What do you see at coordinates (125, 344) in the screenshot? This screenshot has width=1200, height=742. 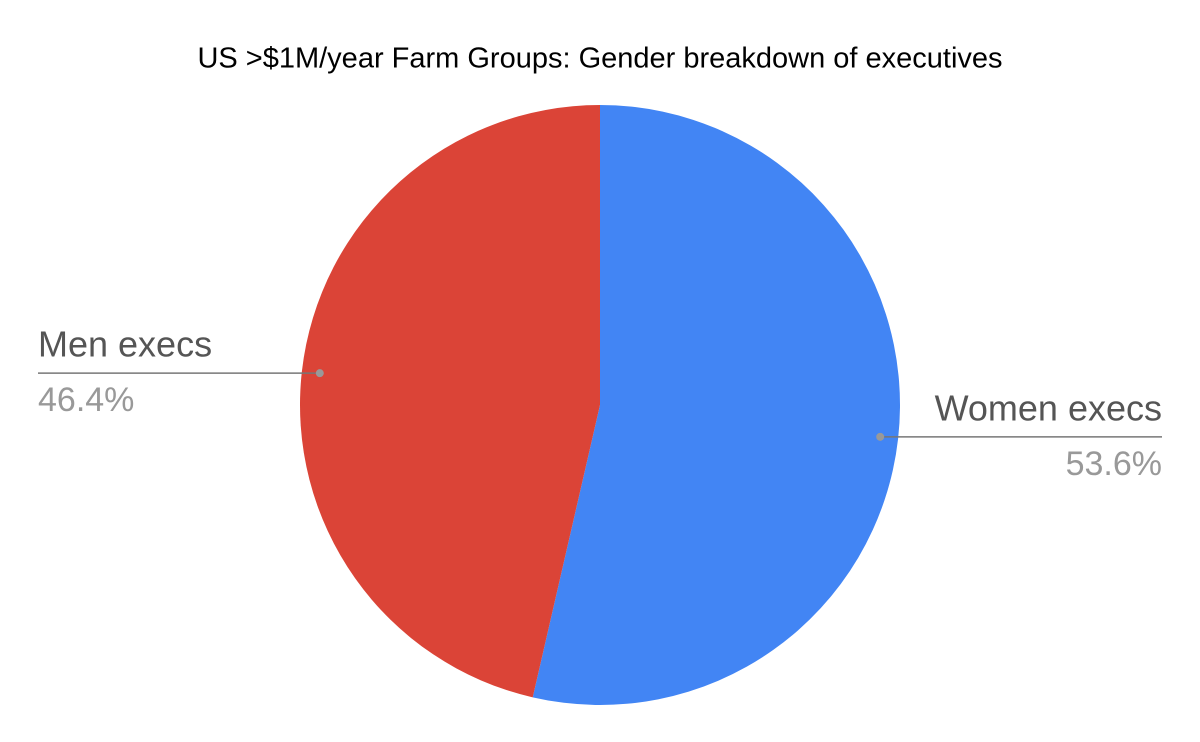 I see `legend-label: Men execs` at bounding box center [125, 344].